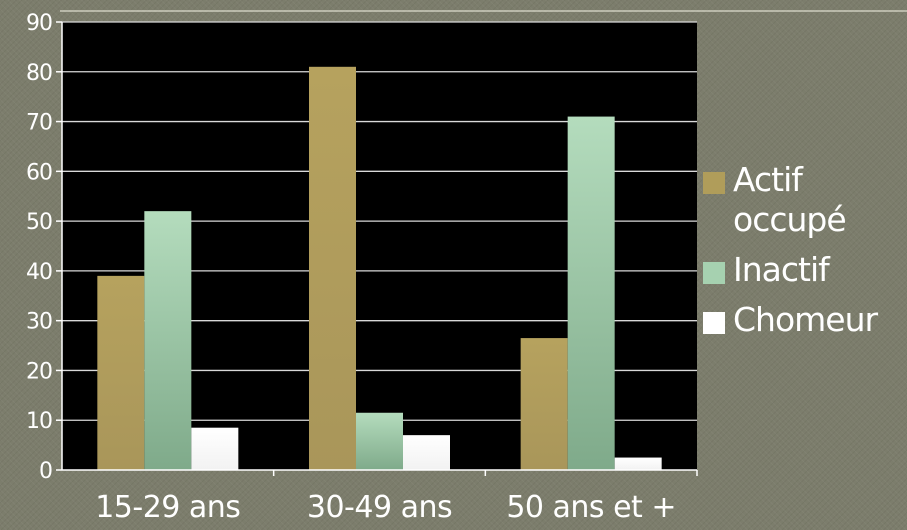 The width and height of the screenshot is (907, 530). Describe the element at coordinates (591, 507) in the screenshot. I see `x-tick-label: 50 ans et +` at that location.